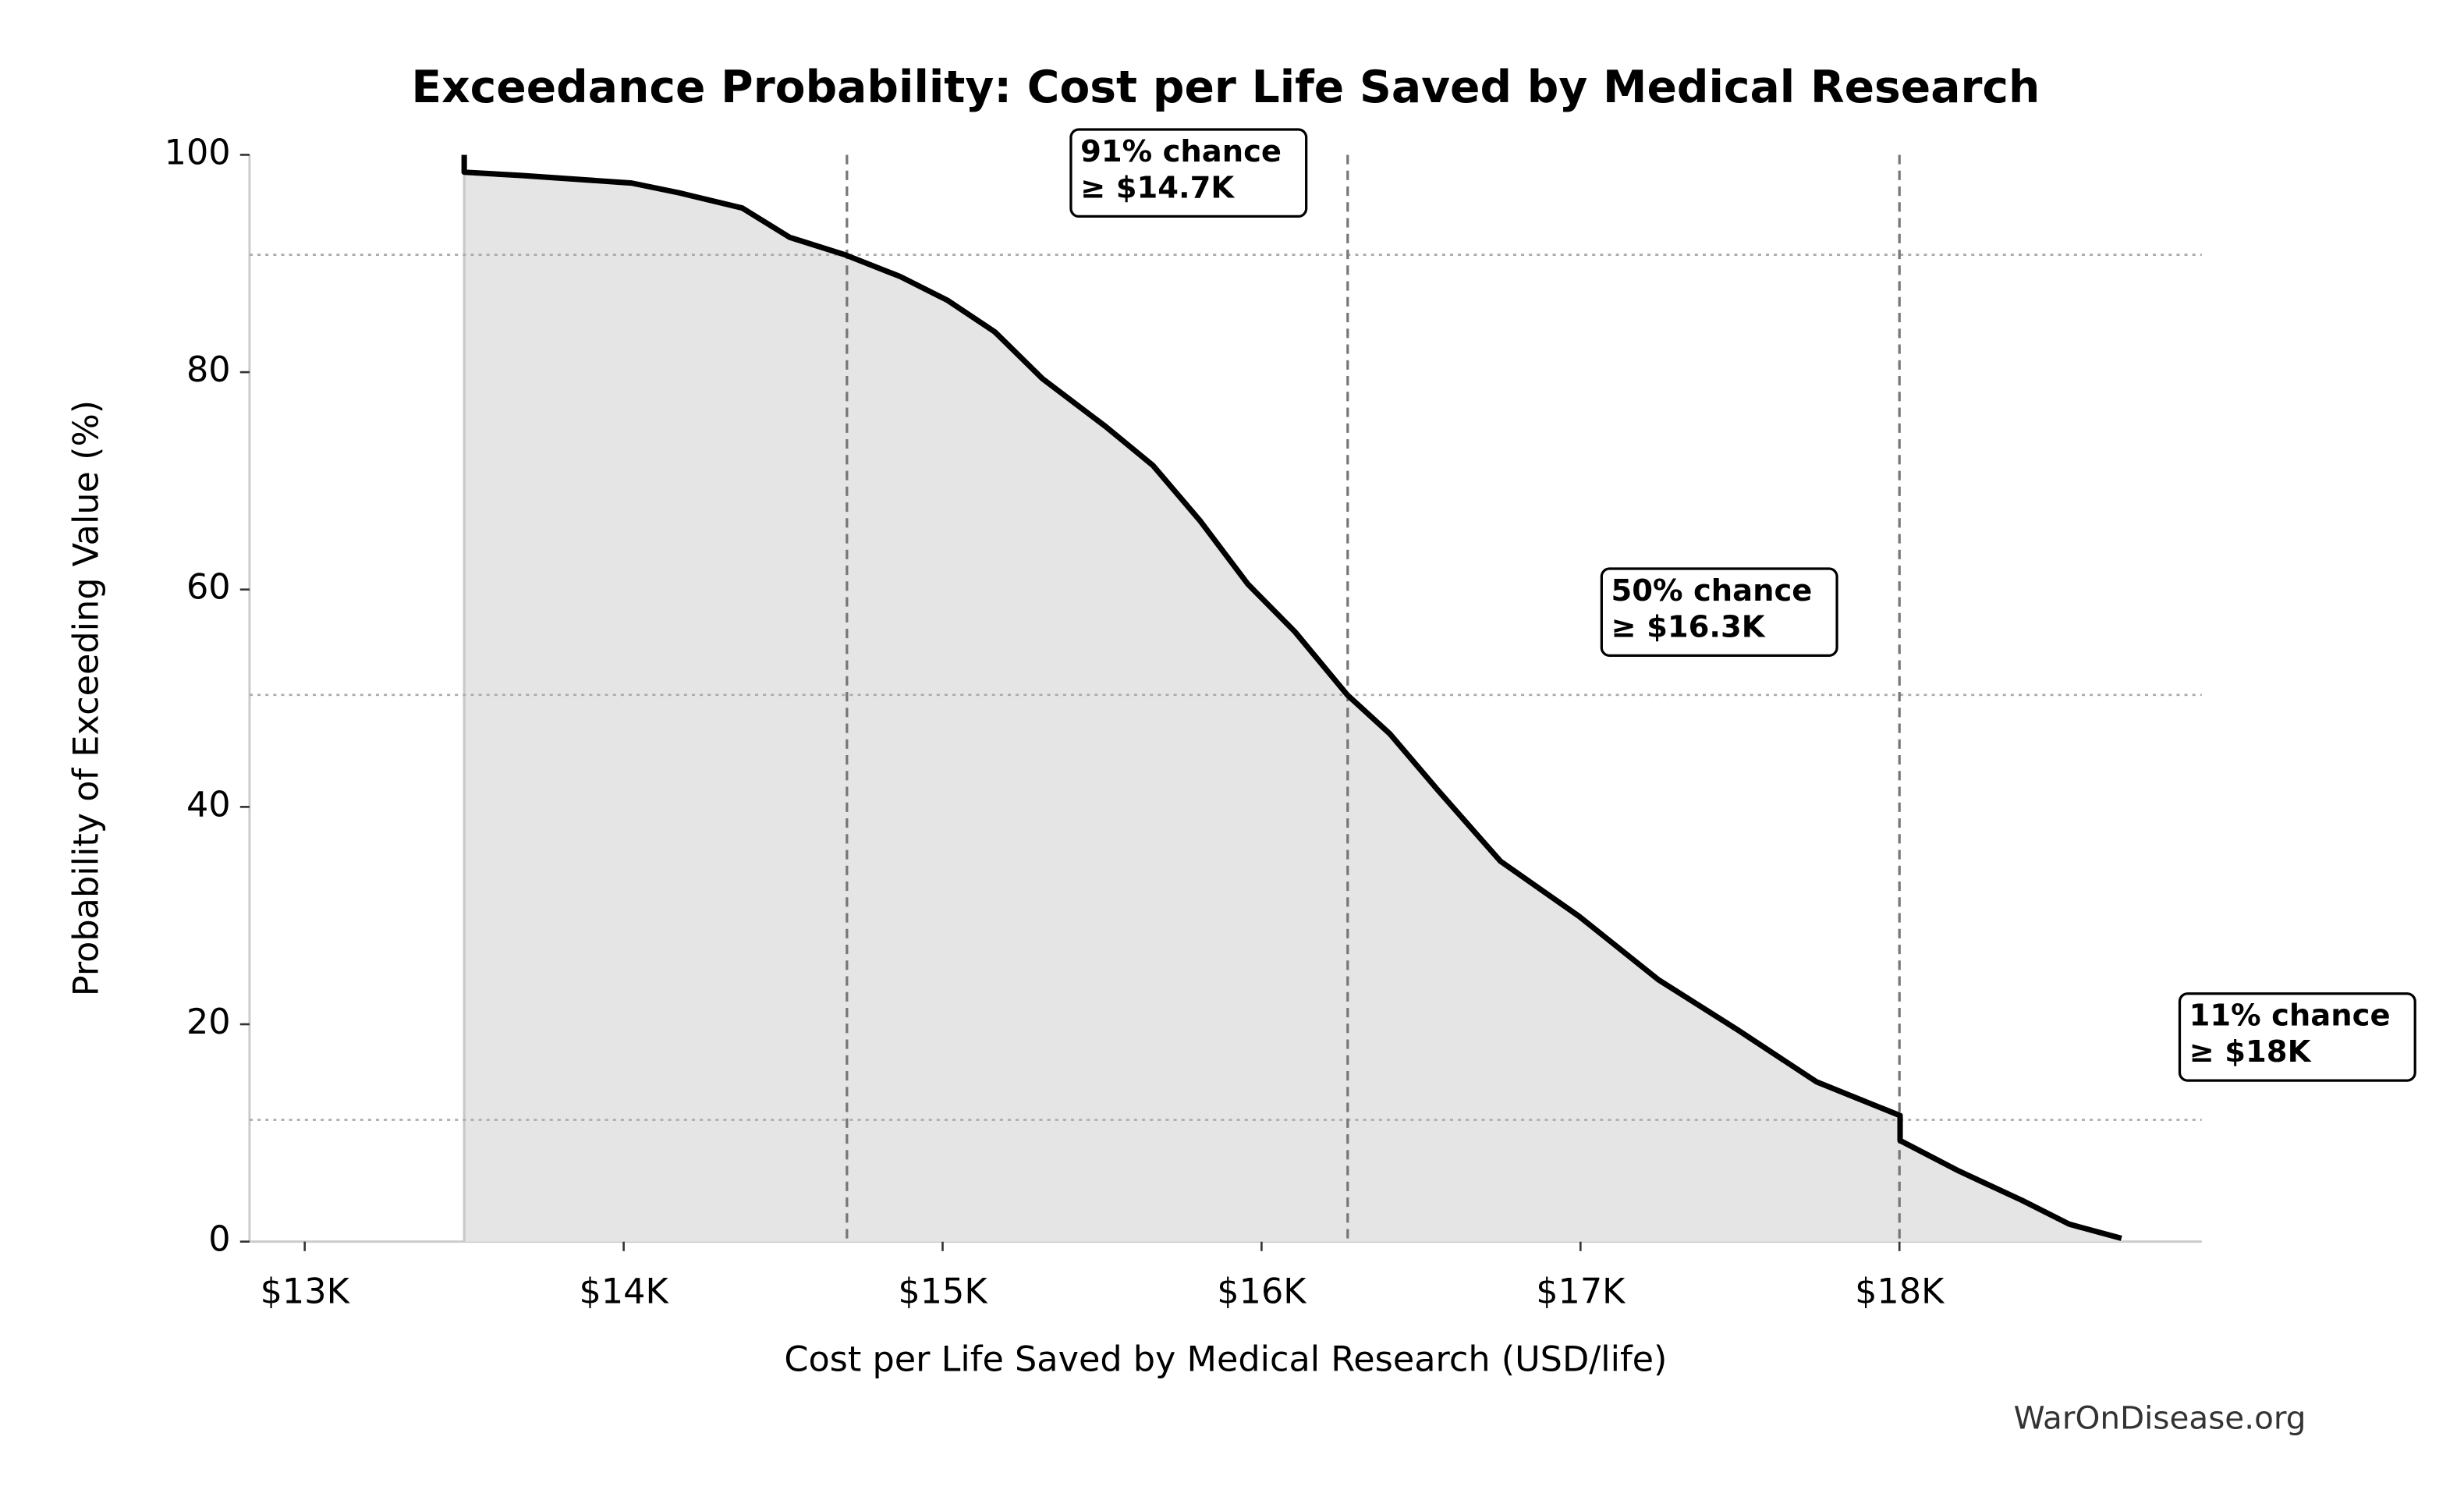 Image resolution: width=2464 pixels, height=1504 pixels. What do you see at coordinates (1157, 187) in the screenshot?
I see `annotation-text: ≥ $14.7K` at bounding box center [1157, 187].